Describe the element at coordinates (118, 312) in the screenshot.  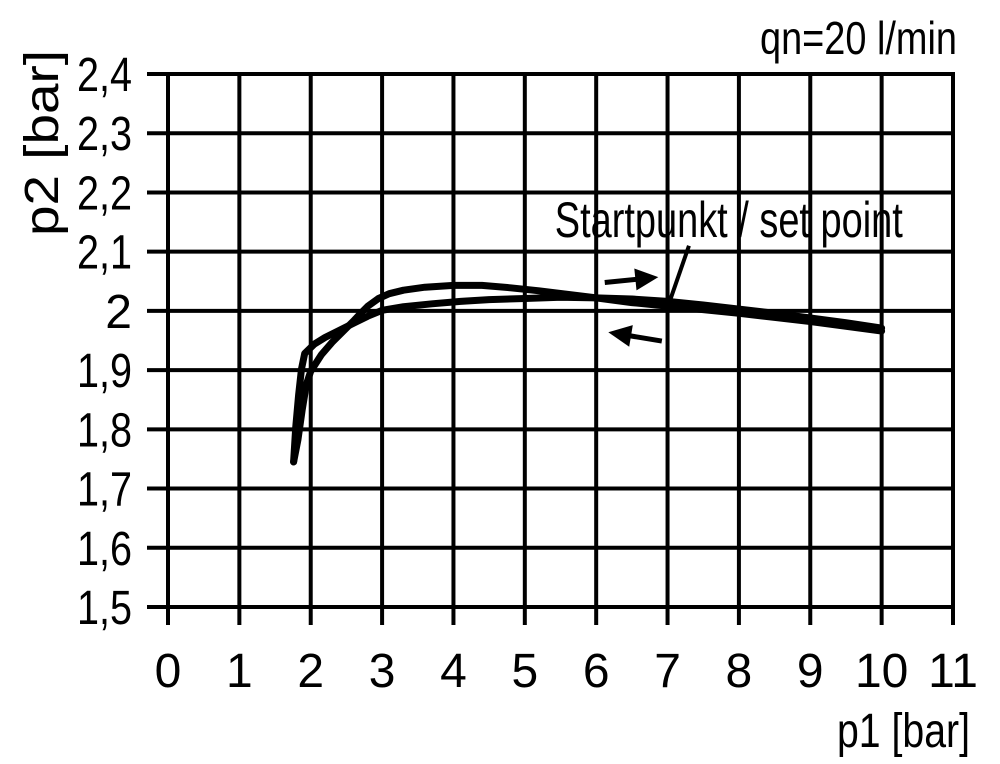
I see `y-tick-label-2: 2` at that location.